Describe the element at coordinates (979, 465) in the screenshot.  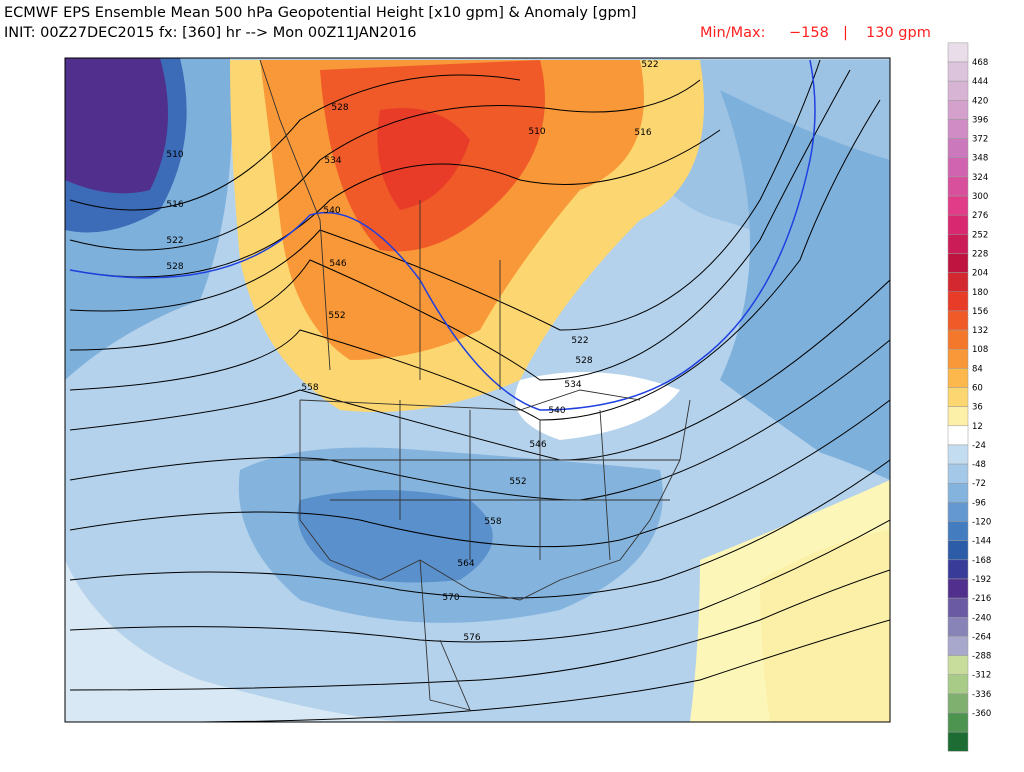
I see `colorbar-label: -48` at that location.